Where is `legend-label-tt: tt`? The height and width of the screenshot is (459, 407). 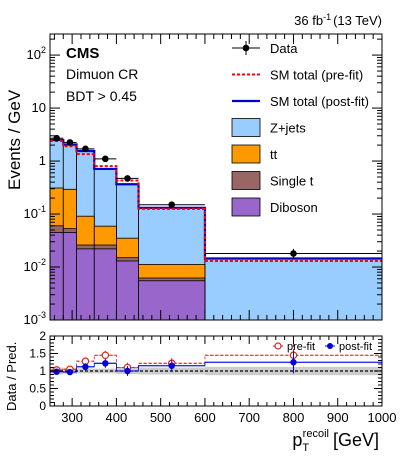 legend-label-tt: tt is located at coordinates (274, 154).